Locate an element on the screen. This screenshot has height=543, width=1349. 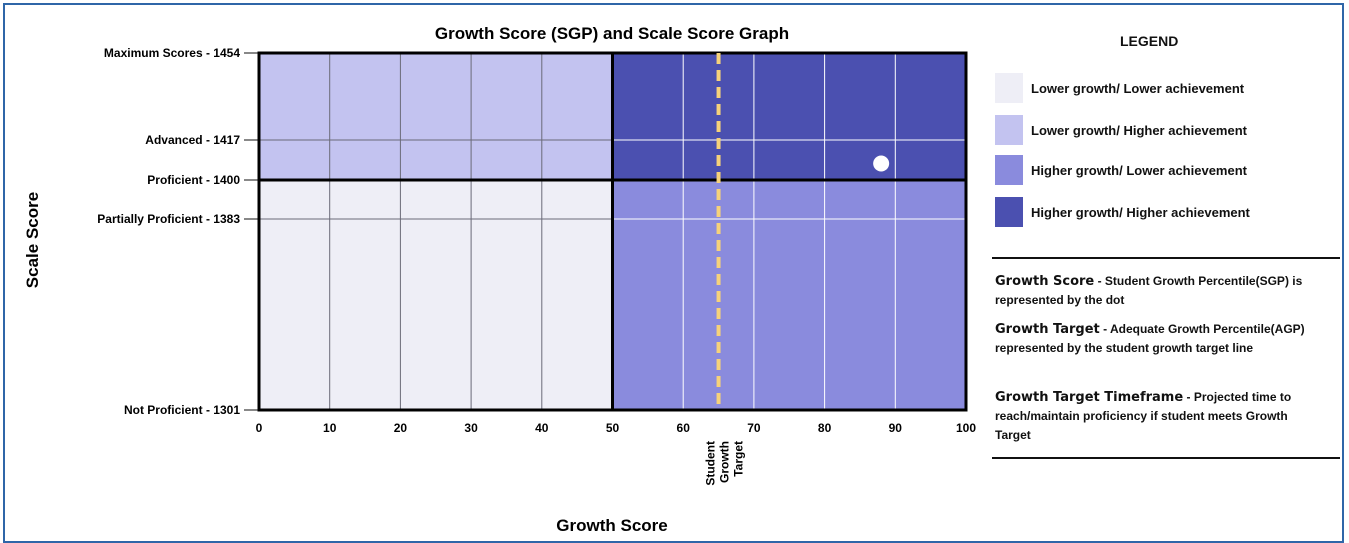
x-tick-label: 0 is located at coordinates (259, 428).